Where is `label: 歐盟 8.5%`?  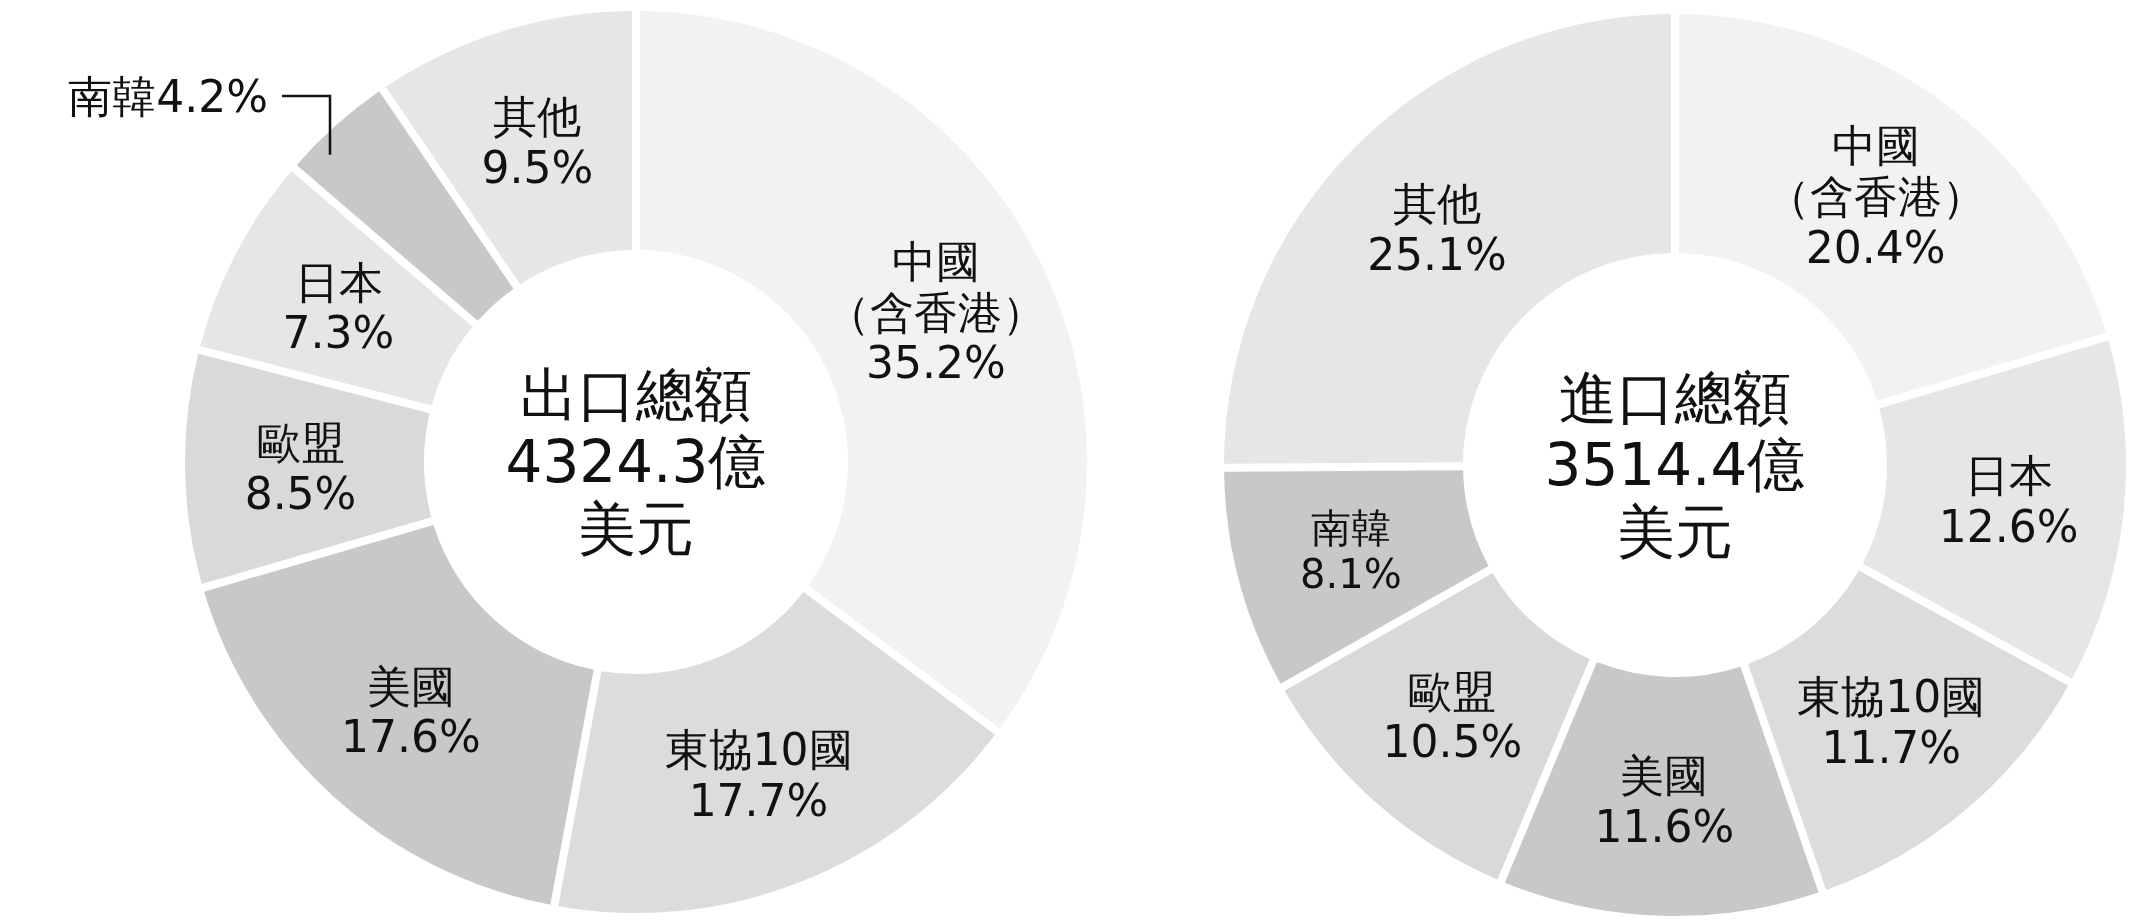
label: 歐盟 8.5% is located at coordinates (300, 467).